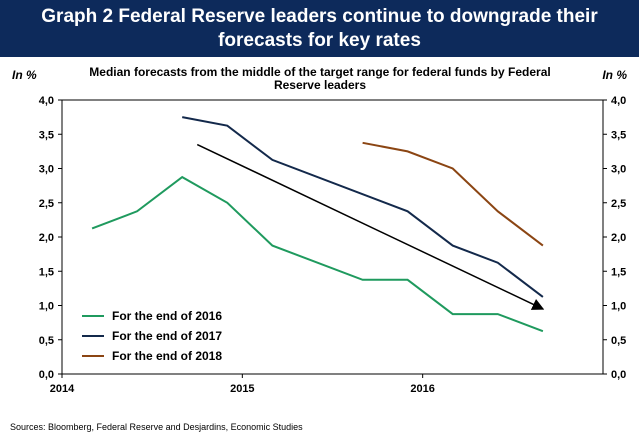 Image resolution: width=639 pixels, height=438 pixels. I want to click on x-tick-label: 2015, so click(242, 389).